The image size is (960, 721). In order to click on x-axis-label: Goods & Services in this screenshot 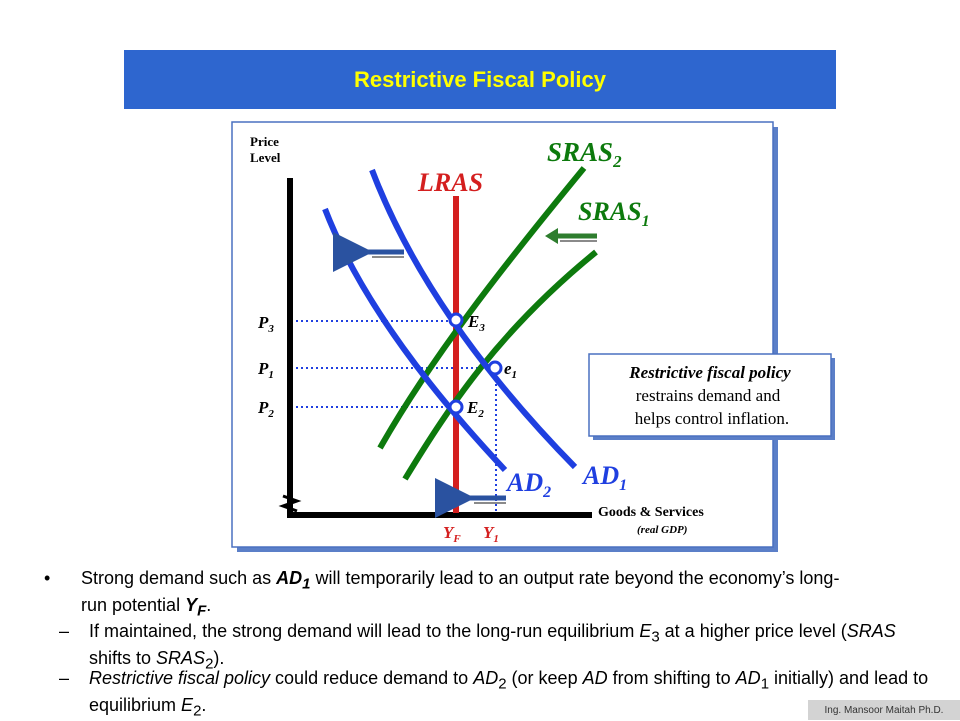, I will do `click(651, 512)`.